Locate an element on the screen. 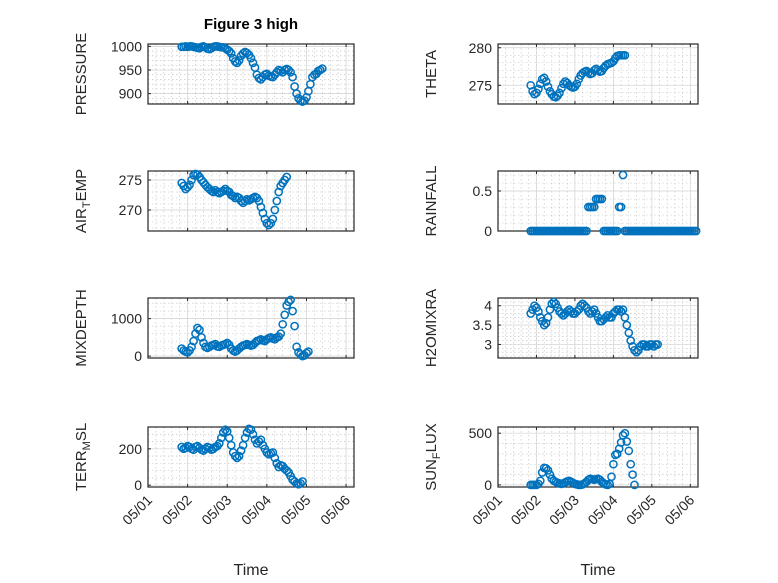 This screenshot has width=778, height=583. y-tick-label: 900 is located at coordinates (131, 94).